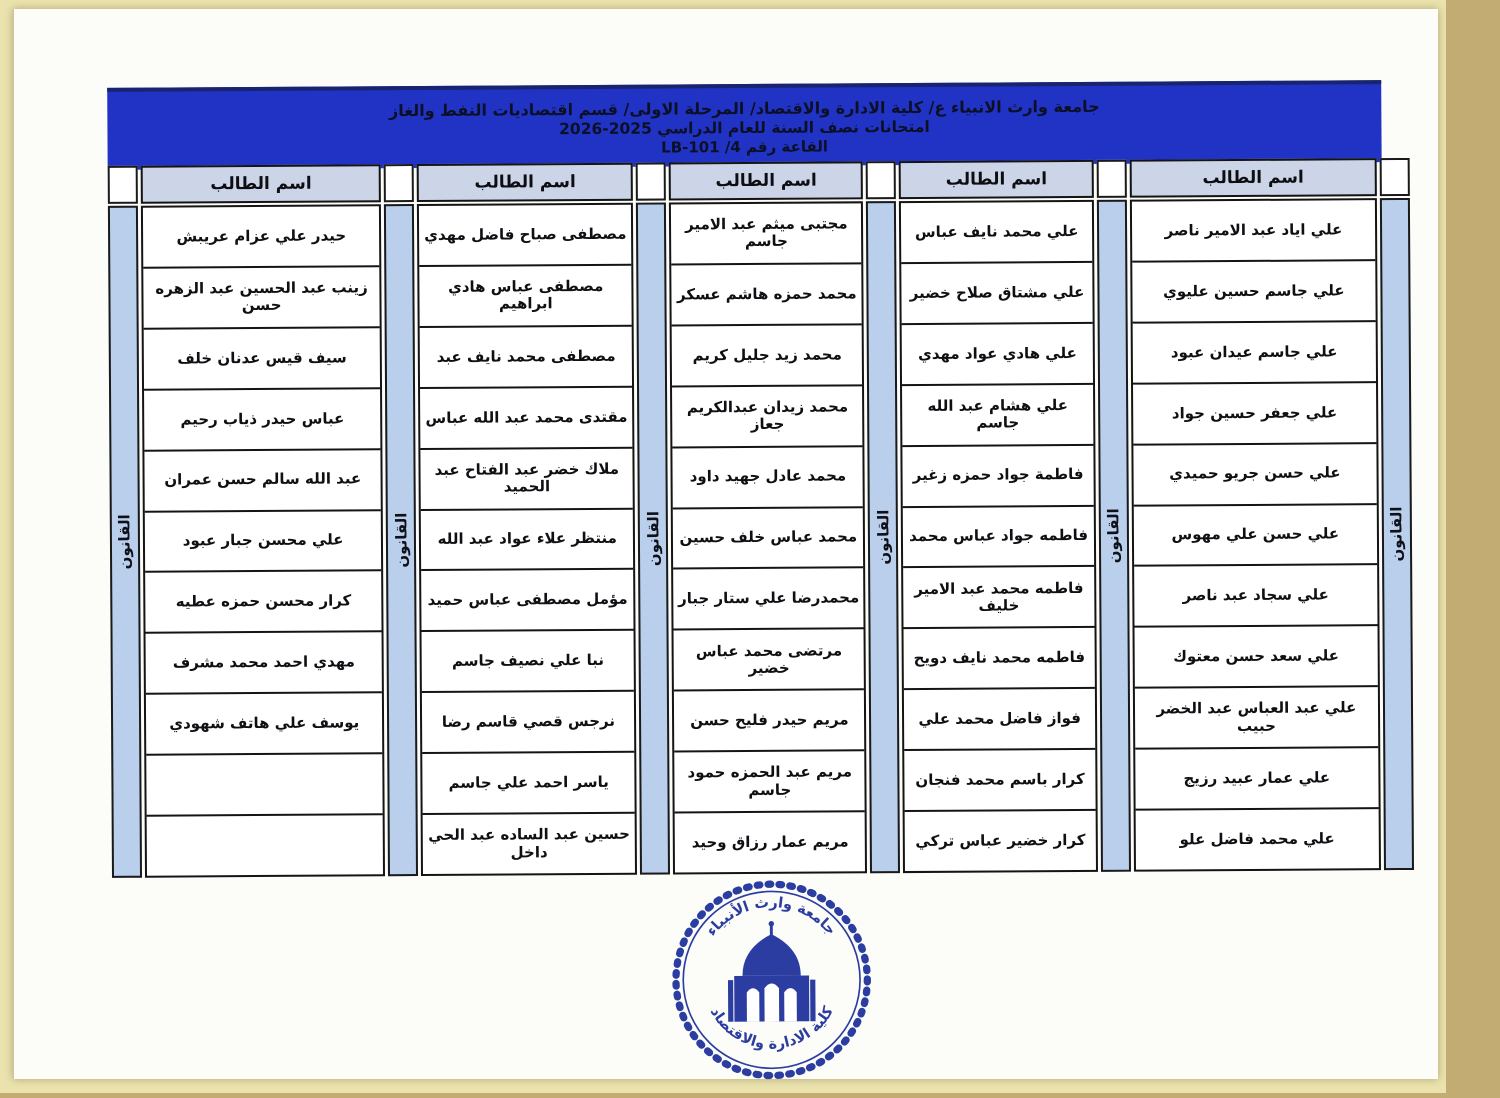  Describe the element at coordinates (529, 843) in the screenshot. I see `student-name-cell: حسين عبد الساده عبد الحي داخل` at that location.